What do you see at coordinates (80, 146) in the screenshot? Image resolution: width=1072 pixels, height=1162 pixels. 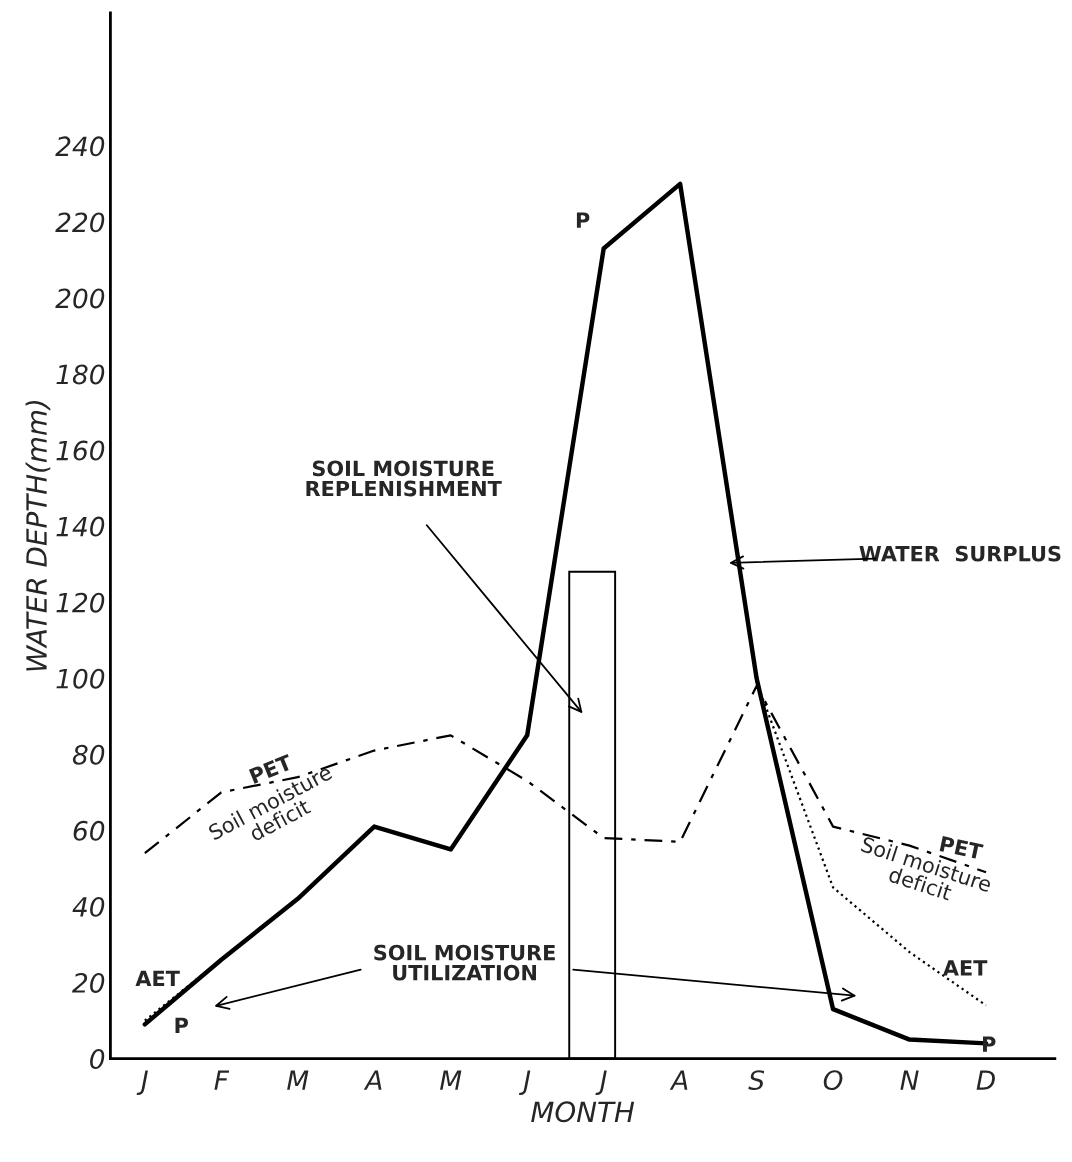 I see `y-tick-label: 240` at bounding box center [80, 146].